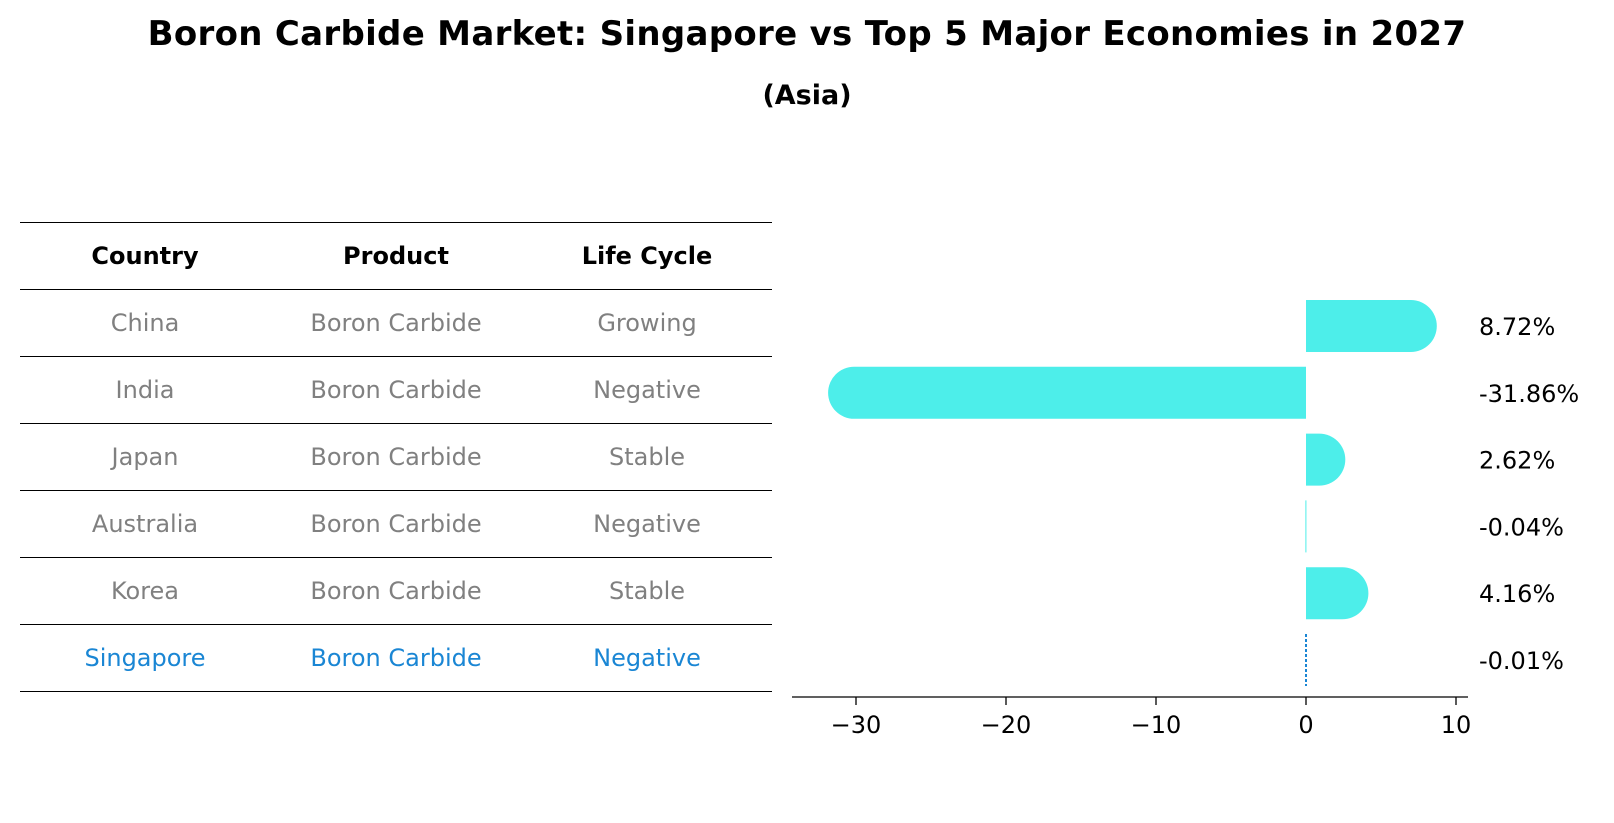 Image resolution: width=1614 pixels, height=823 pixels. What do you see at coordinates (1067, 392) in the screenshot?
I see `bar-india` at bounding box center [1067, 392].